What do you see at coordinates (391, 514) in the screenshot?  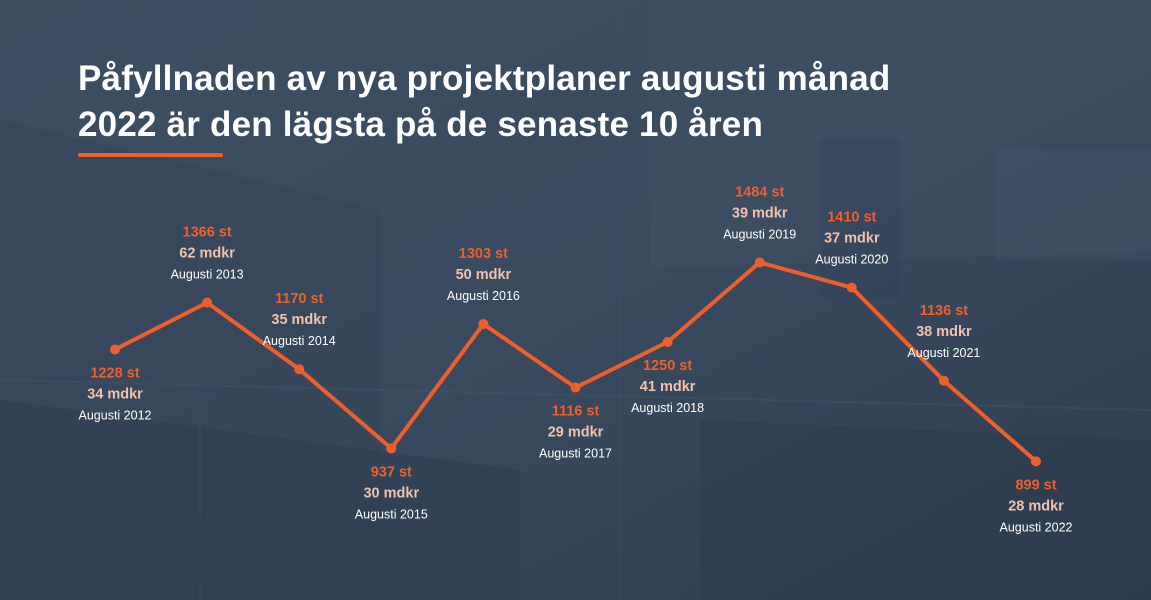 I see `x-tick-label: Augusti 2015` at bounding box center [391, 514].